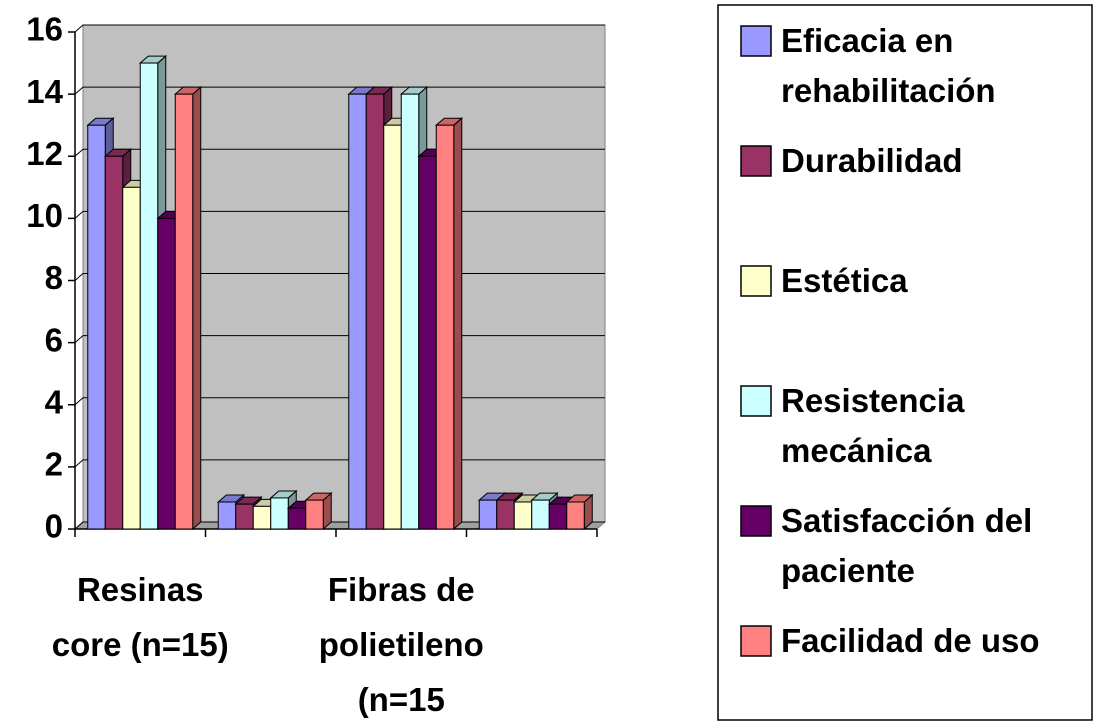  What do you see at coordinates (54, 526) in the screenshot?
I see `y-tick-label: 0` at bounding box center [54, 526].